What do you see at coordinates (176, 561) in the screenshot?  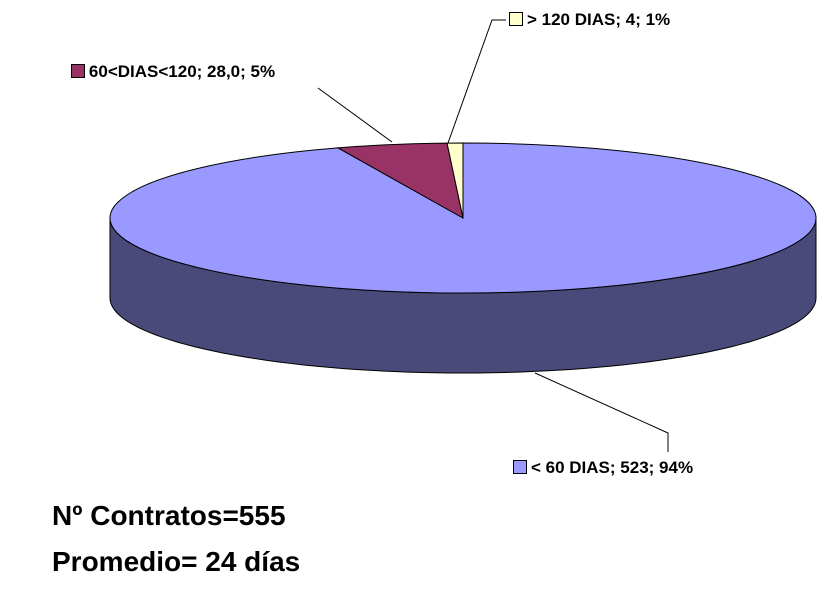 I see `annotation: Promedio= 24 días` at bounding box center [176, 561].